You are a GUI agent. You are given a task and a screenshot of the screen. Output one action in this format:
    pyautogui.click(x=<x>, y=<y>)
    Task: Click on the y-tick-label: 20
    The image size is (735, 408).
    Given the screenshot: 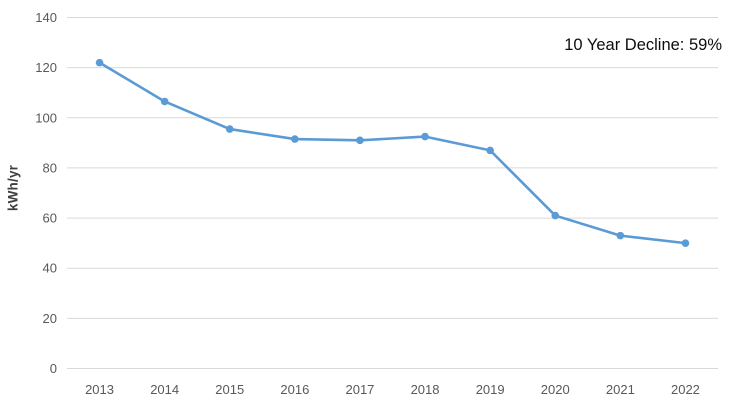 What is the action you would take?
    pyautogui.click(x=50, y=318)
    